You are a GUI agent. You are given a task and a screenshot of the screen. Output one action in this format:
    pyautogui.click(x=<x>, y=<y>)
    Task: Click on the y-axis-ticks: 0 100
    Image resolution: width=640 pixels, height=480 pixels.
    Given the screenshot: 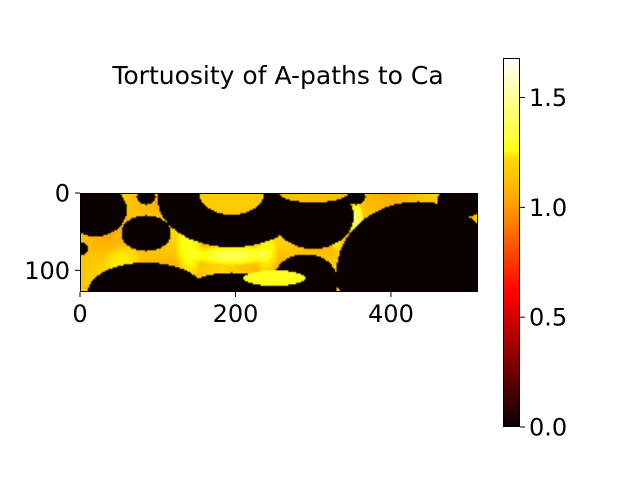 What is the action you would take?
    pyautogui.click(x=52, y=232)
    